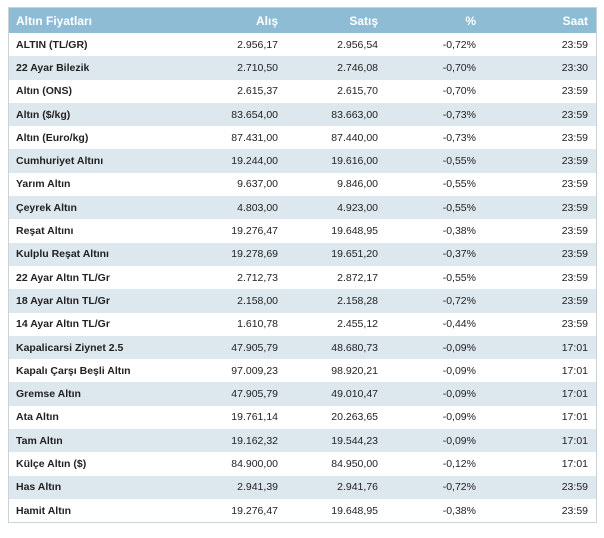 Image resolution: width=604 pixels, height=538 pixels. Describe the element at coordinates (229, 91) in the screenshot. I see `cell-buy: 2.615,37` at that location.